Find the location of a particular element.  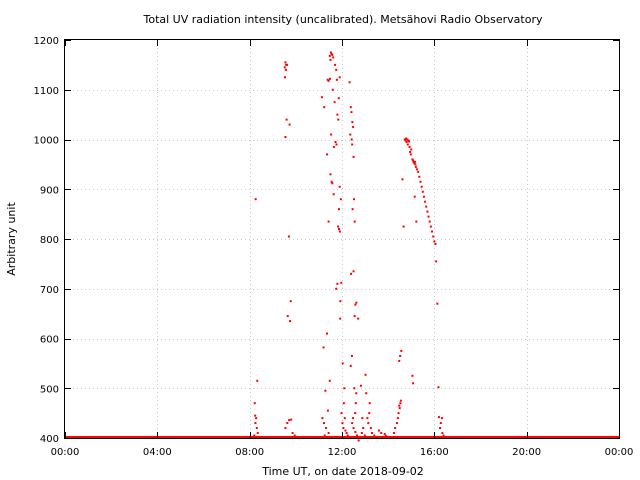

x-tick-label: 08:00 is located at coordinates (249, 452).